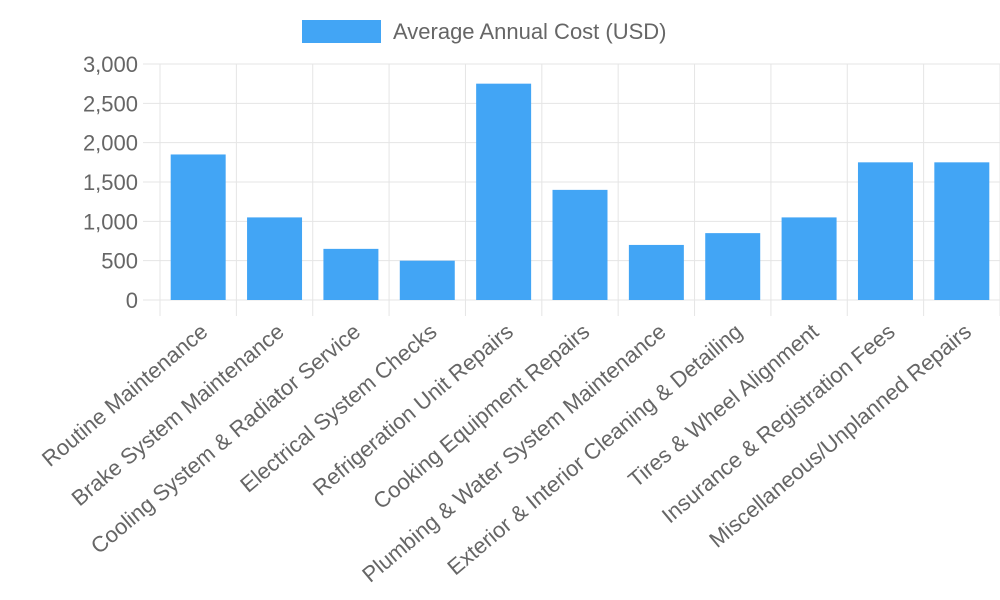 This screenshot has width=1000, height=600. I want to click on y-tick-label: 1,500, so click(110, 182).